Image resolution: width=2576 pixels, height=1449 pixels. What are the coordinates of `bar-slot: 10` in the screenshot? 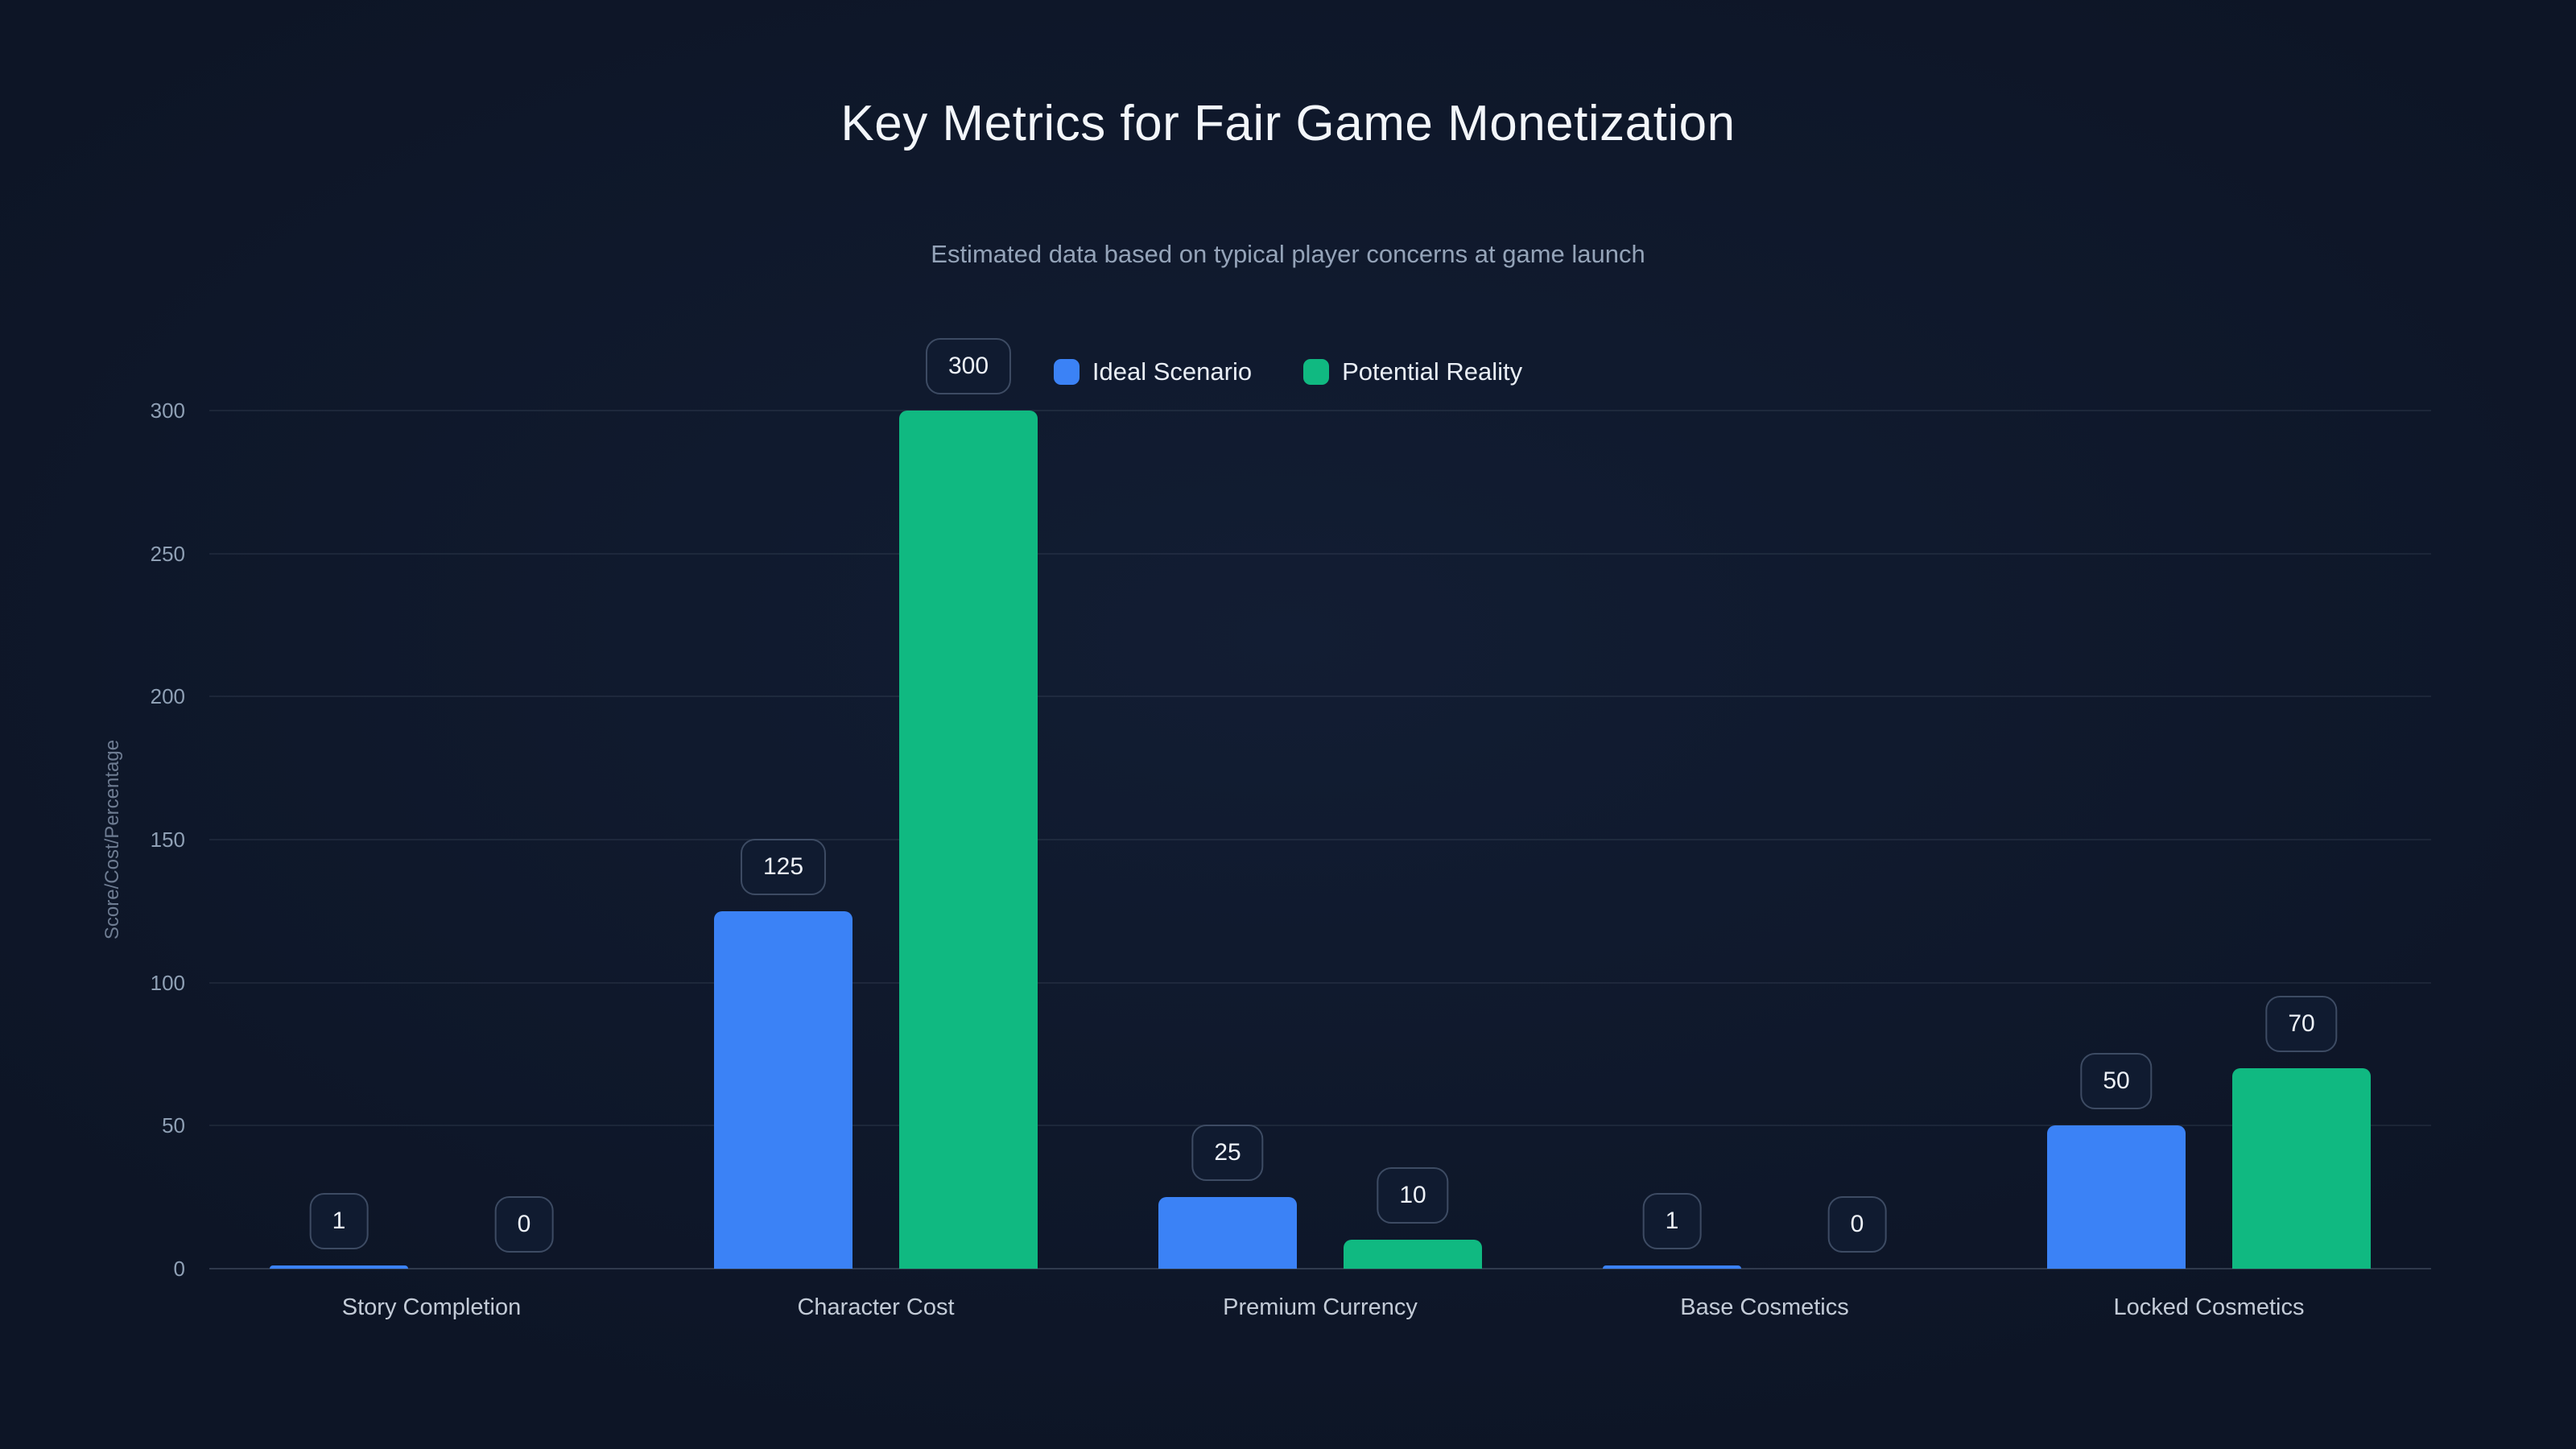 It's located at (1413, 840).